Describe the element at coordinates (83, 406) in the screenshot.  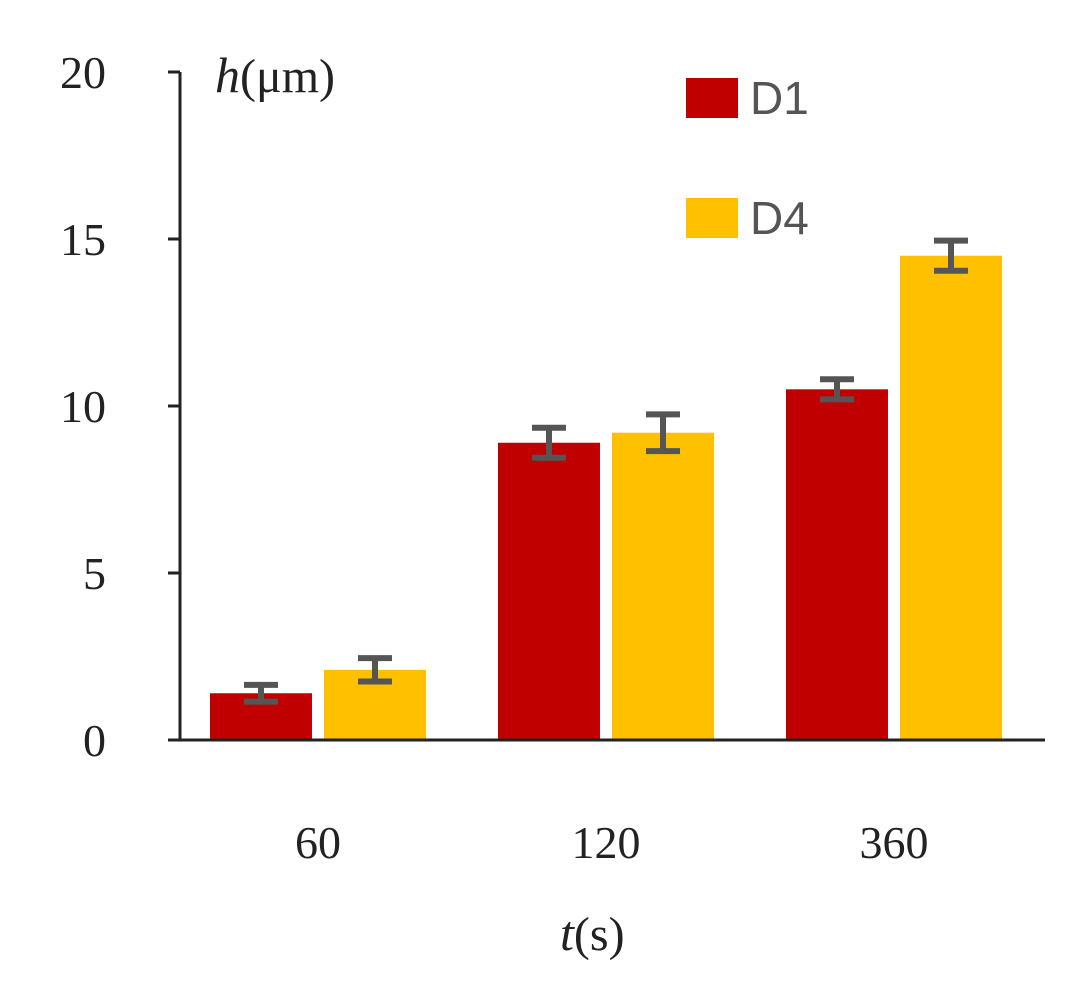
I see `y-tick-label: 10` at that location.